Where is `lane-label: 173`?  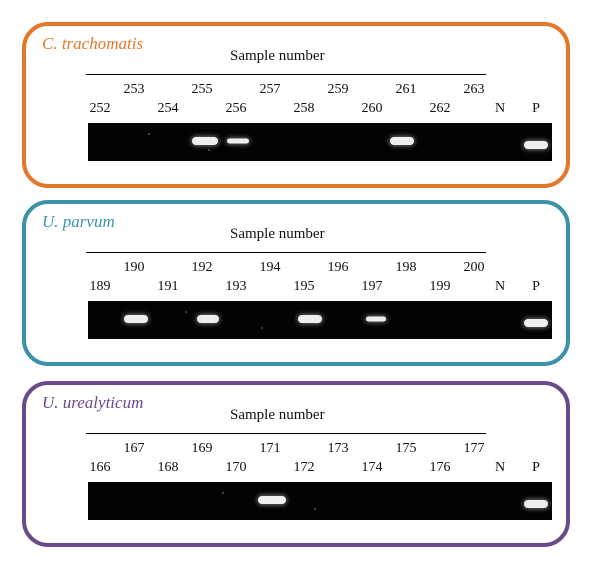 lane-label: 173 is located at coordinates (338, 448).